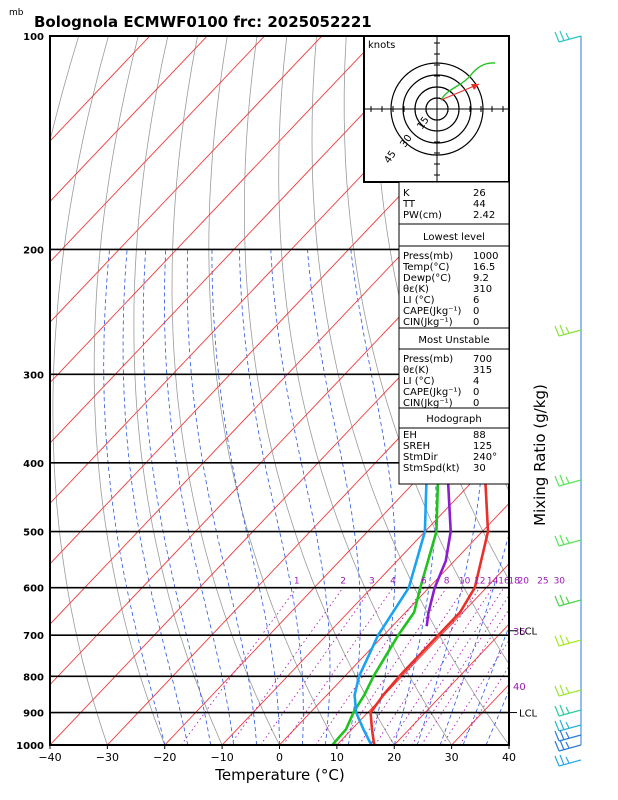 This screenshot has height=800, width=618. Describe the element at coordinates (432, 392) in the screenshot. I see `unstable-key: CAPE(Jkg⁻¹)` at that location.